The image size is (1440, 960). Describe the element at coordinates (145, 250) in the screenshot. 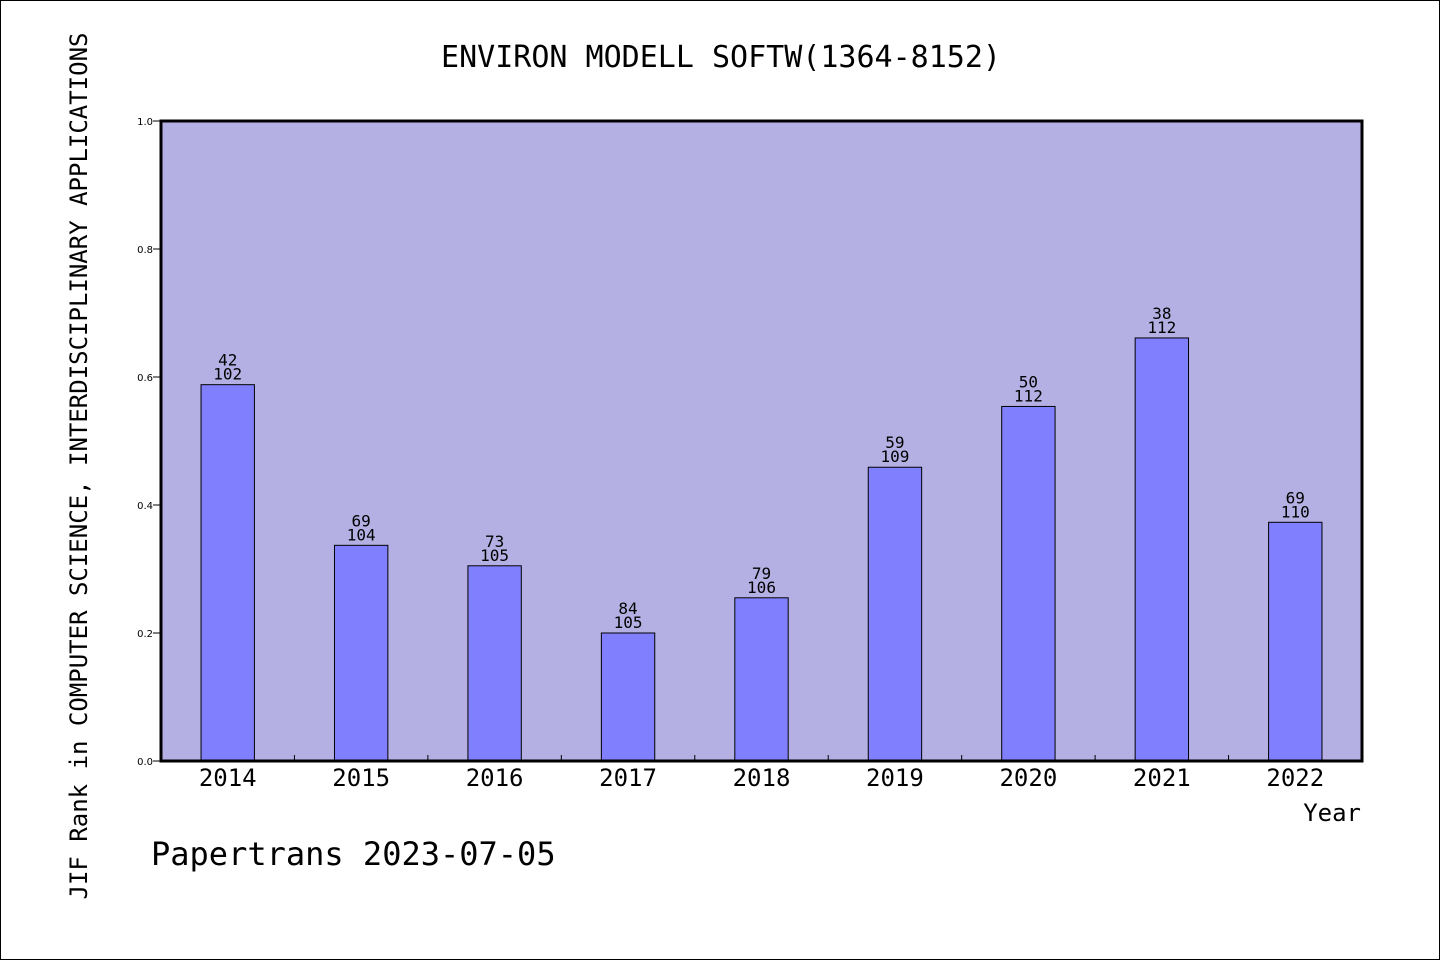

I see `y-tick-label: 0.8` at that location.